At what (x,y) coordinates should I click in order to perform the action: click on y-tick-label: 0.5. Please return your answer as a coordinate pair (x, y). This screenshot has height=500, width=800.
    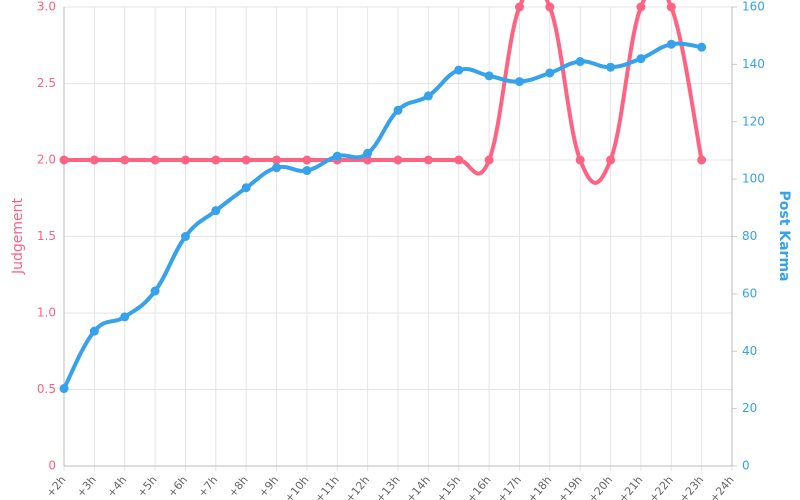
    Looking at the image, I should click on (46, 389).